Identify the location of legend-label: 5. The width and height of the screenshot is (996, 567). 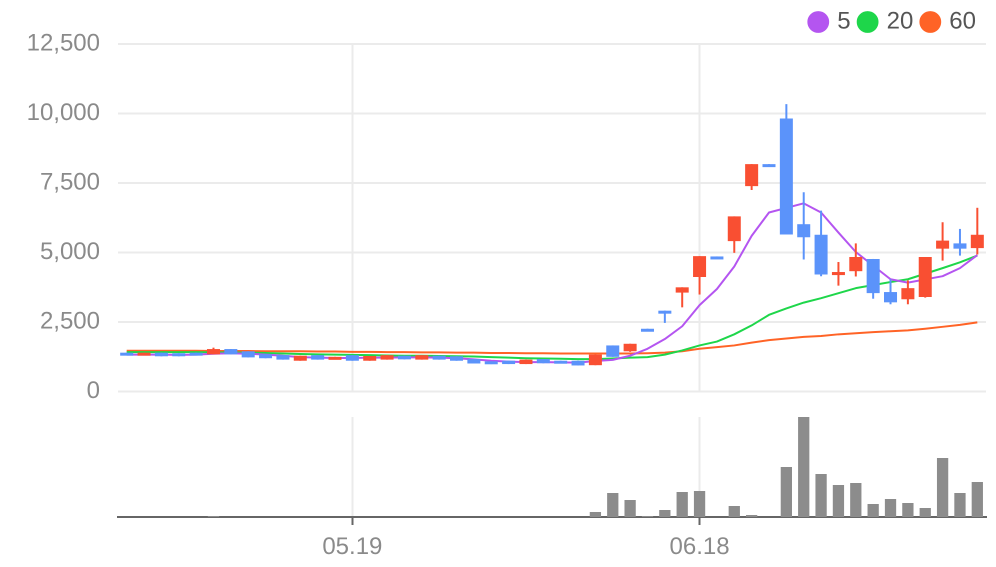
(844, 21).